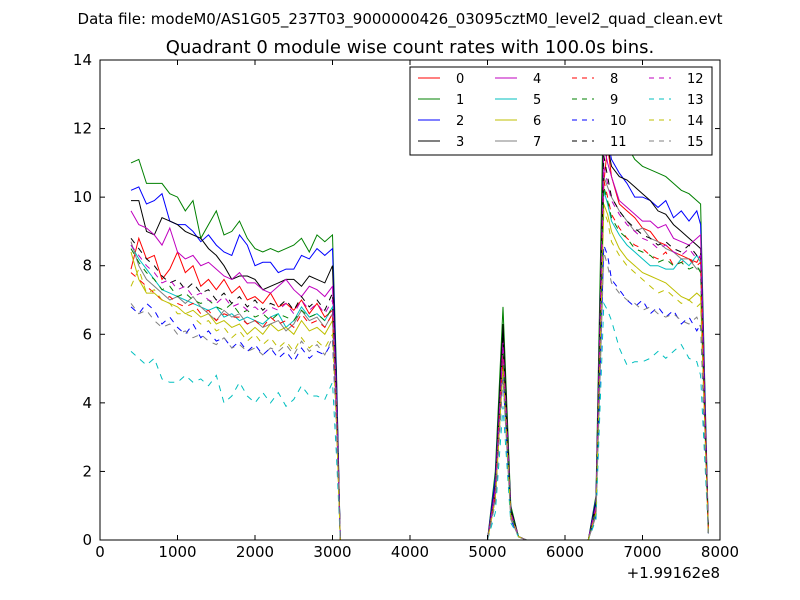 This screenshot has width=800, height=600. Describe the element at coordinates (100, 552) in the screenshot. I see `x-tick-label: 0` at that location.